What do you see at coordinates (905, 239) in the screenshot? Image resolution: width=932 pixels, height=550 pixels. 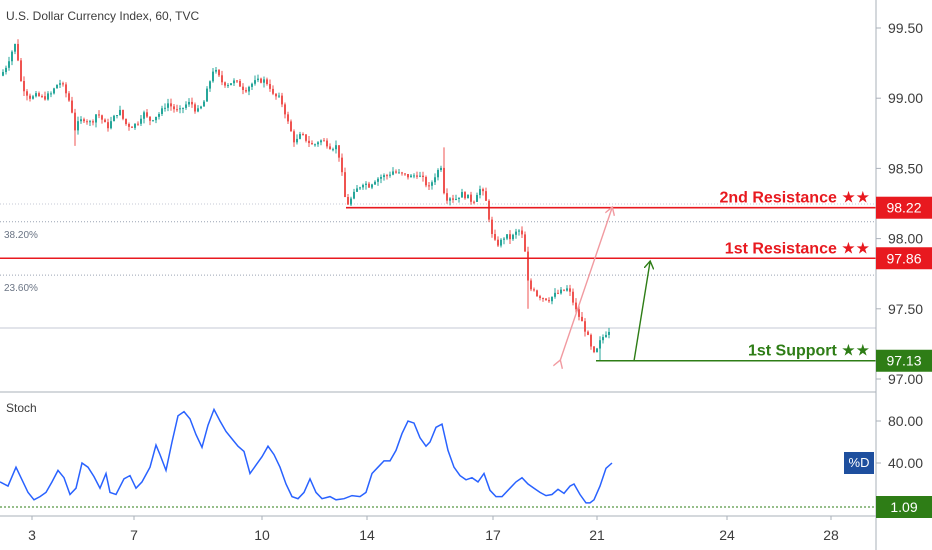 I see `price-tick-label: 98.00` at bounding box center [905, 239].